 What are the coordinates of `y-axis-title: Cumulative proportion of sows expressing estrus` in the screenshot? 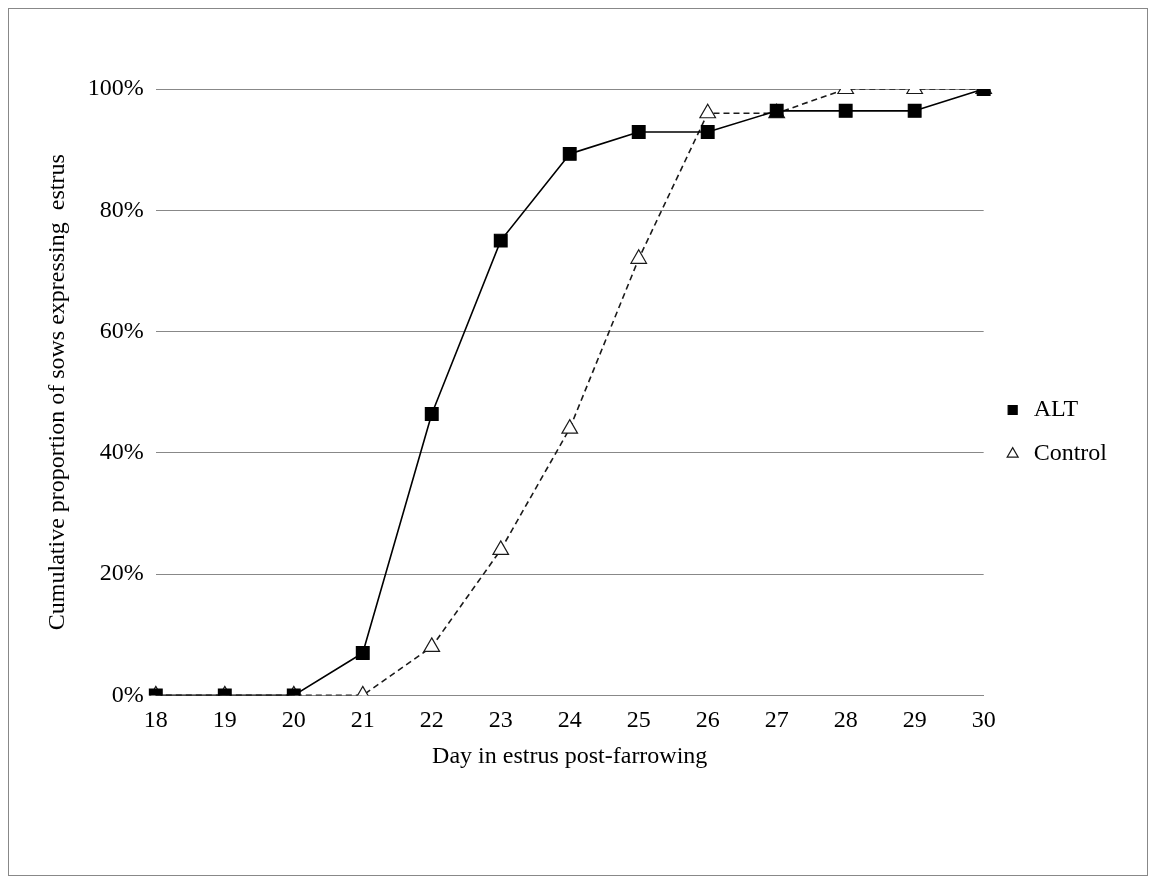 It's located at (55, 392).